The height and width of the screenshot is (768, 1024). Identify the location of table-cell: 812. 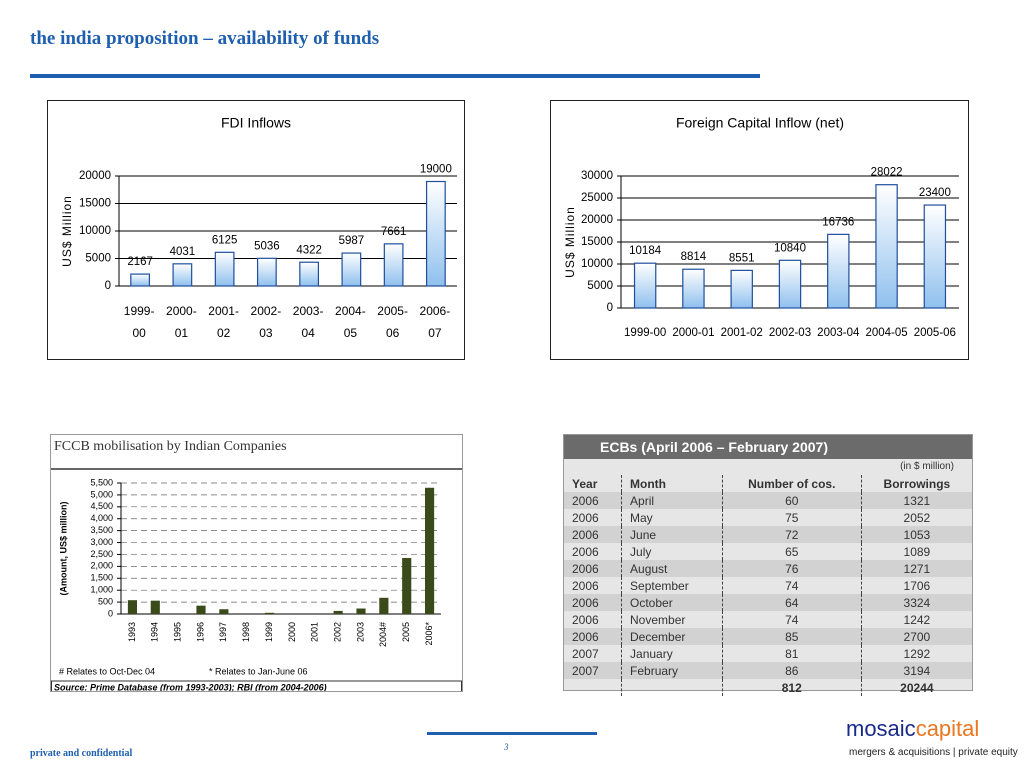
(791, 687).